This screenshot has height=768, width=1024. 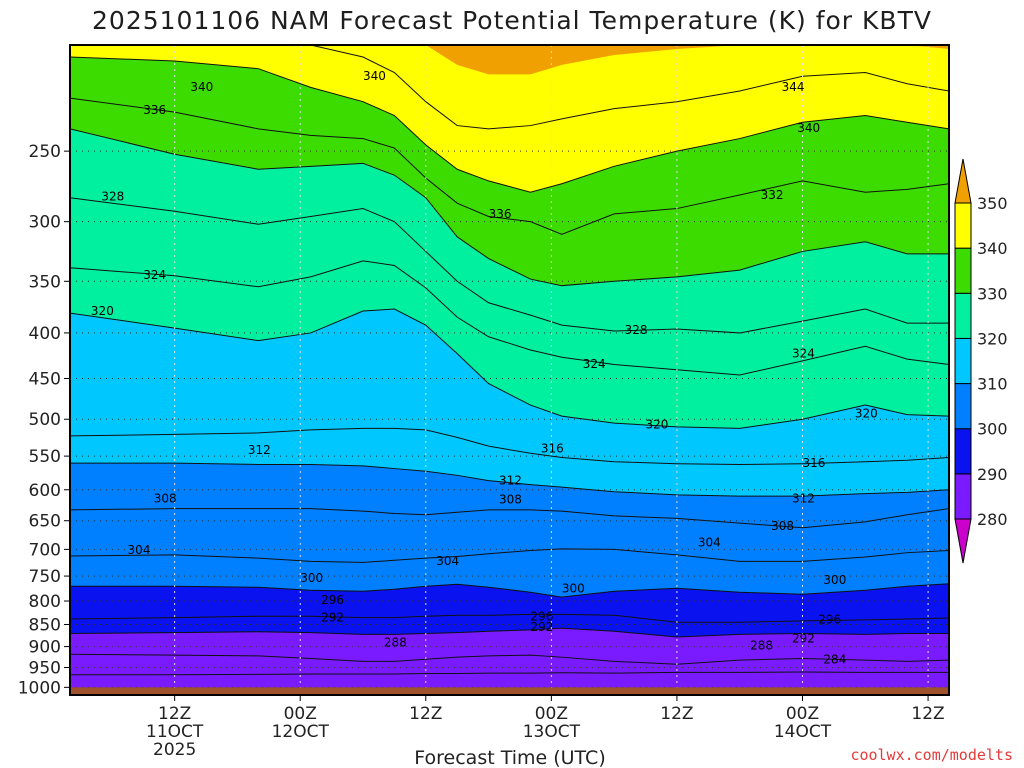 What do you see at coordinates (45, 420) in the screenshot?
I see `y-tick-label: 500` at bounding box center [45, 420].